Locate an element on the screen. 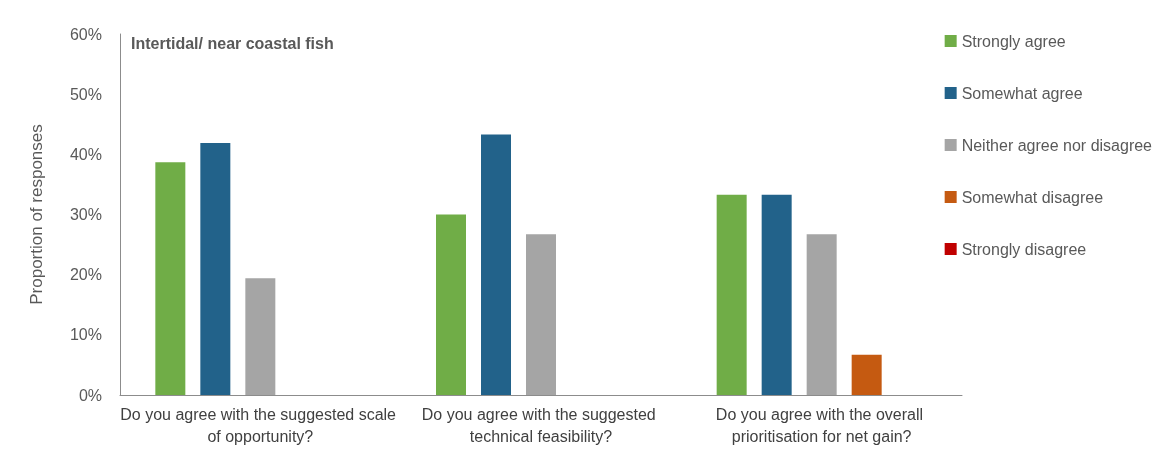 The height and width of the screenshot is (468, 1165). y-tick-label: 20% is located at coordinates (85, 275).